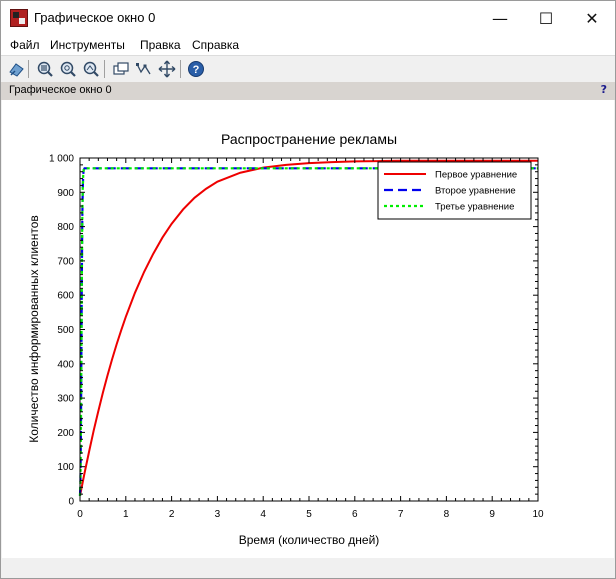  Describe the element at coordinates (34, 329) in the screenshot. I see `y-axis-label: Количество информированных клиентов` at that location.